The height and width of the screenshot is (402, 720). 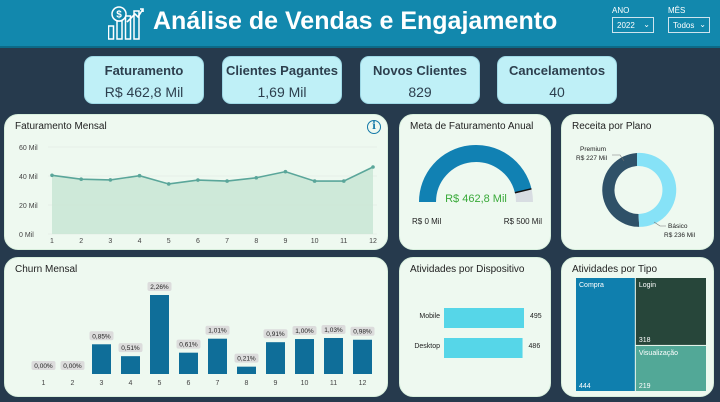 What do you see at coordinates (523, 191) in the screenshot?
I see `gauge-target-marker` at bounding box center [523, 191].